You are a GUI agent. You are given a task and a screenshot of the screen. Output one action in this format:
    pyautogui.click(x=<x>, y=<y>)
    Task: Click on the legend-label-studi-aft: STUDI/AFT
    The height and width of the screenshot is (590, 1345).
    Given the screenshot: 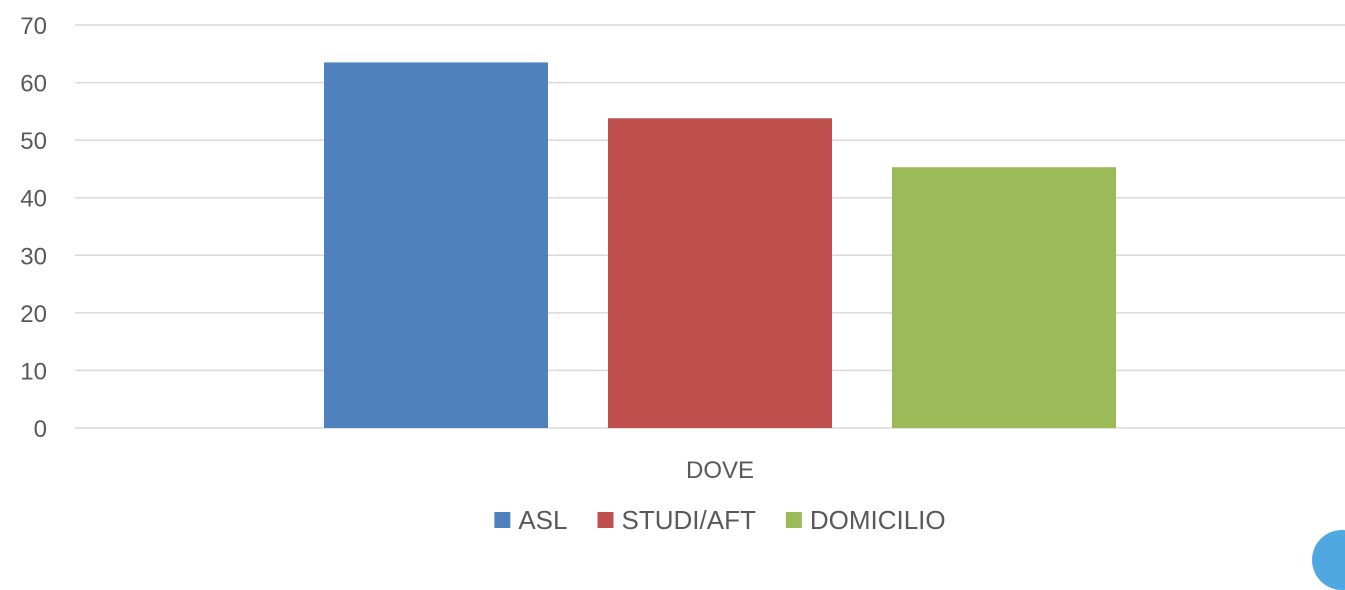 What is the action you would take?
    pyautogui.click(x=689, y=520)
    